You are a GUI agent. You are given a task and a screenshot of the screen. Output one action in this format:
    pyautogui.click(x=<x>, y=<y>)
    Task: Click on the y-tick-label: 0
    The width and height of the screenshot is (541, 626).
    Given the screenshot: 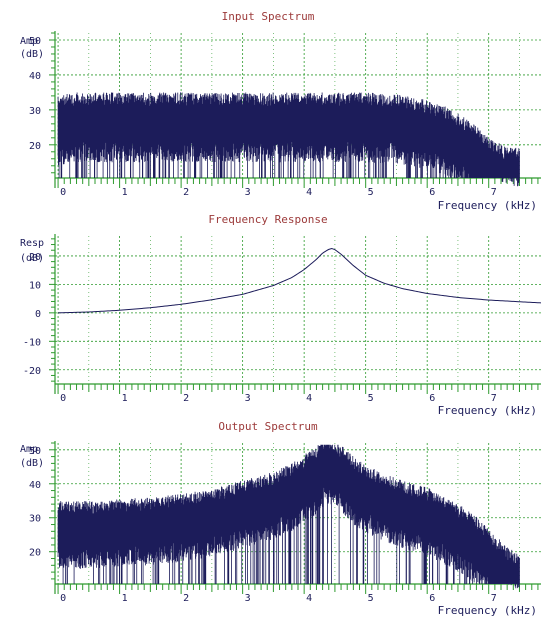 What is the action you would take?
    pyautogui.click(x=38, y=314)
    